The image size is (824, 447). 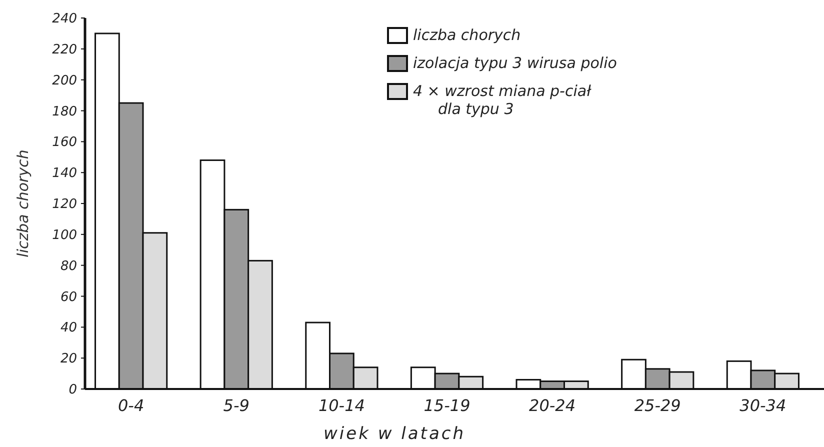 What do you see at coordinates (341, 405) in the screenshot?
I see `x-tick-label: 10-14` at bounding box center [341, 405].